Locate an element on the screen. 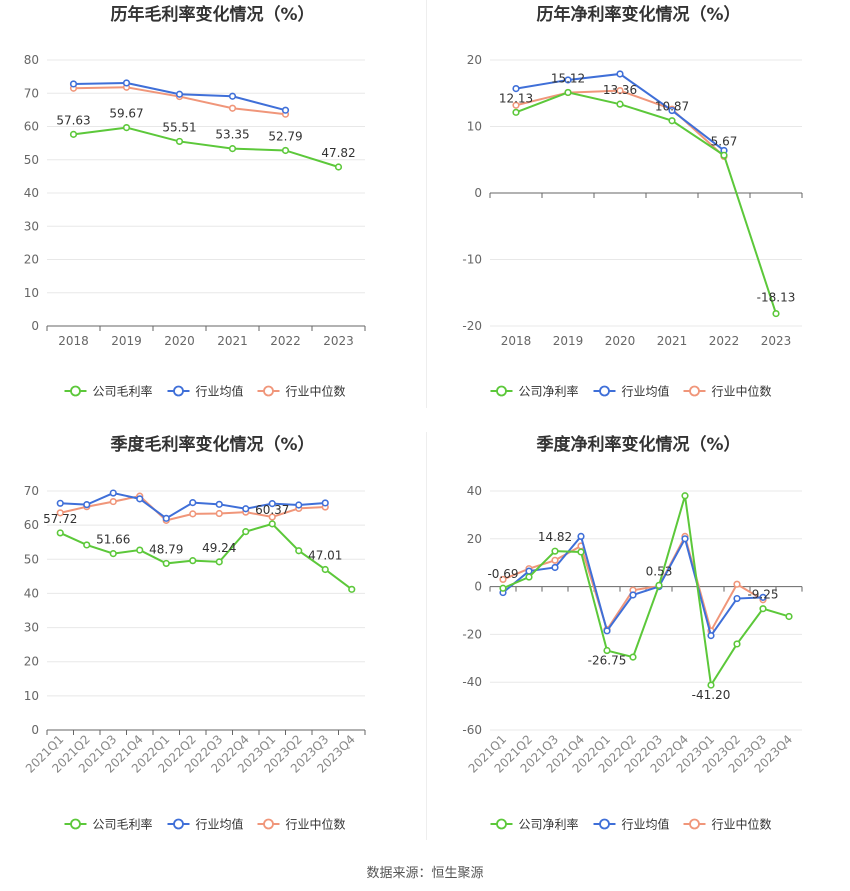 The width and height of the screenshot is (850, 891). x-tick-label: 2019 is located at coordinates (568, 341).